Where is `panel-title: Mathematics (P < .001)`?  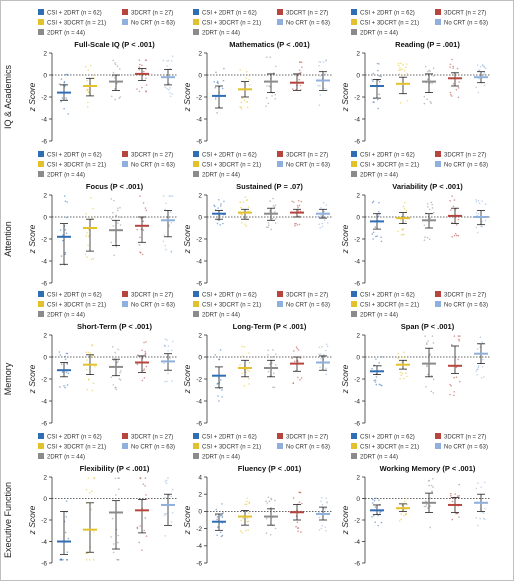
panel-title: Mathematics (P < .001) is located at coordinates (269, 44).